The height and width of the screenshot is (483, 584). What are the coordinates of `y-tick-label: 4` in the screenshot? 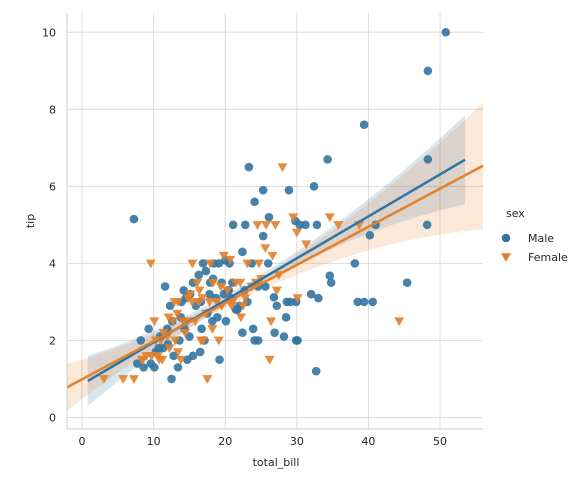 It's located at (52, 263).